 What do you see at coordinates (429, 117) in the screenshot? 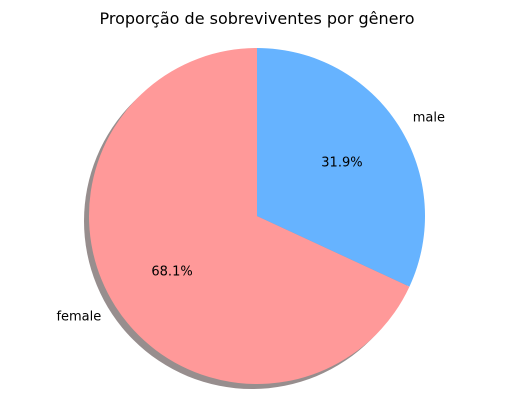
I see `slice-label-male: male` at bounding box center [429, 117].